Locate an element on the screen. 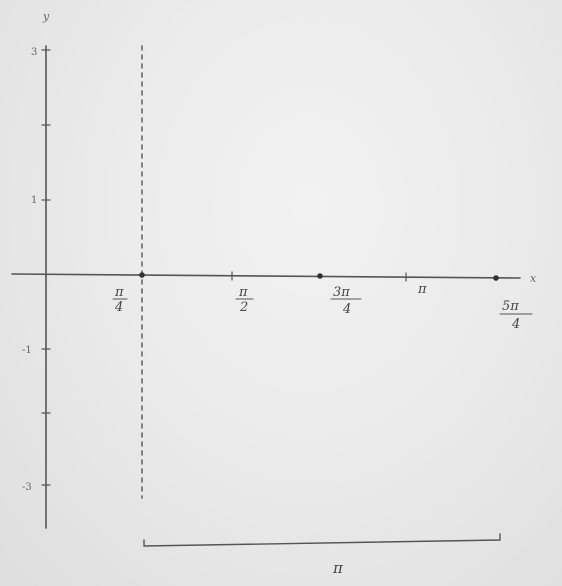 This screenshot has width=562, height=586. x-label-pi: π is located at coordinates (422, 289).